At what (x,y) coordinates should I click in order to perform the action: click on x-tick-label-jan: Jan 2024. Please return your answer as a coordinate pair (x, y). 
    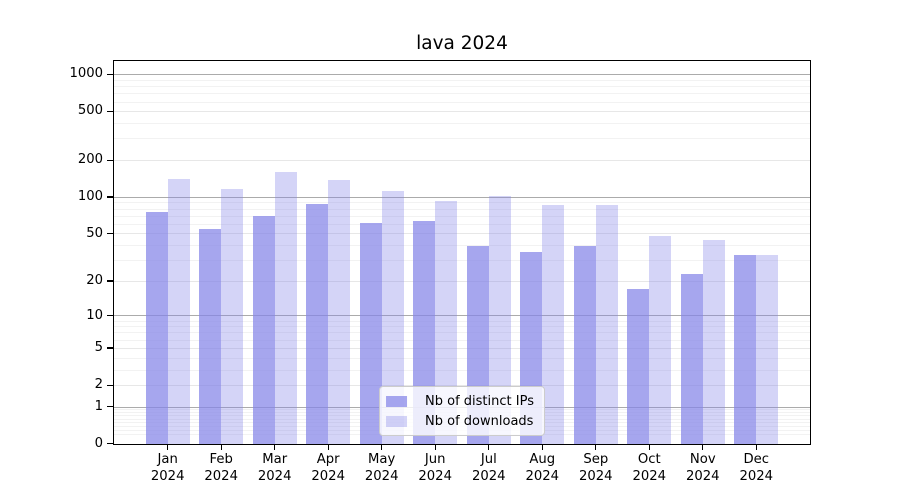
    Looking at the image, I should click on (167, 468).